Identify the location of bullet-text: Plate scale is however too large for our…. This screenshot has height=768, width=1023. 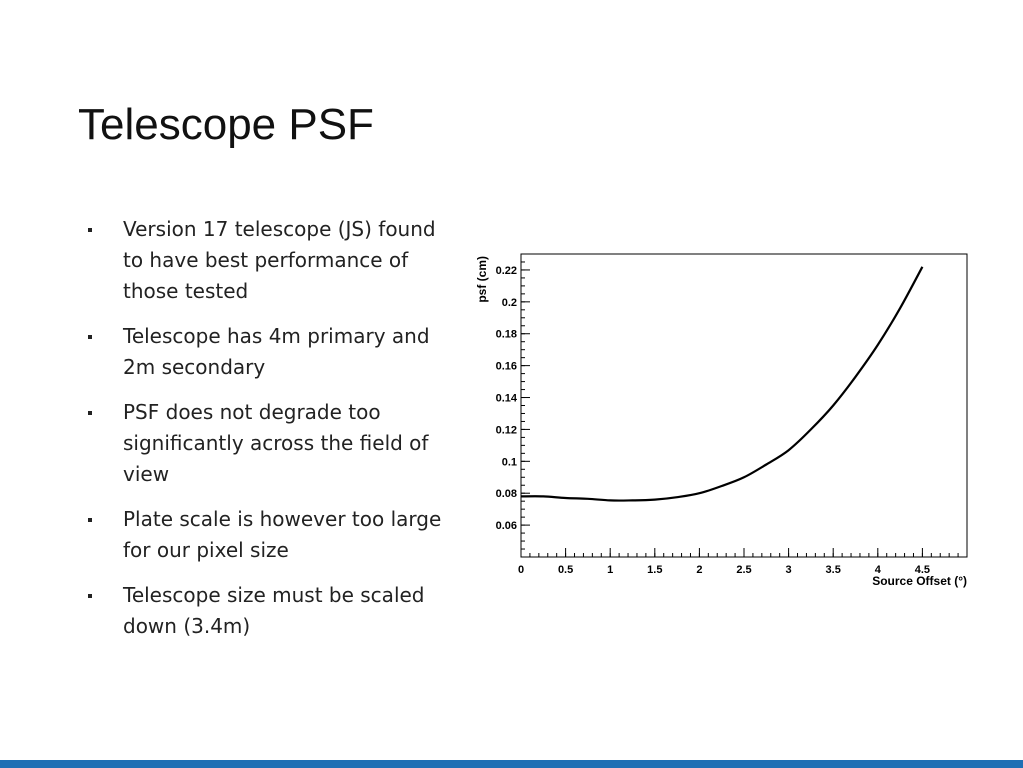
(282, 534).